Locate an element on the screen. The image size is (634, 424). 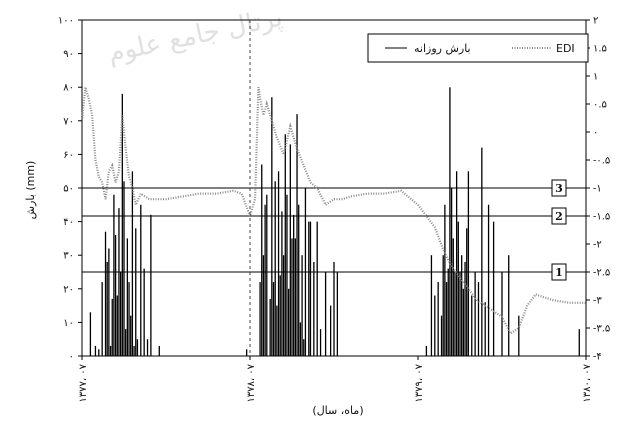
left-tick-label: ۵۰ is located at coordinates (68, 189).